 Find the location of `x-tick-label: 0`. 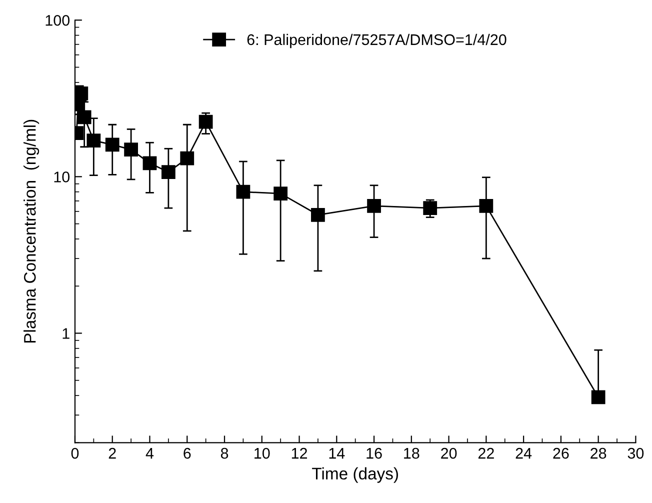

x-tick-label: 0 is located at coordinates (75, 453).